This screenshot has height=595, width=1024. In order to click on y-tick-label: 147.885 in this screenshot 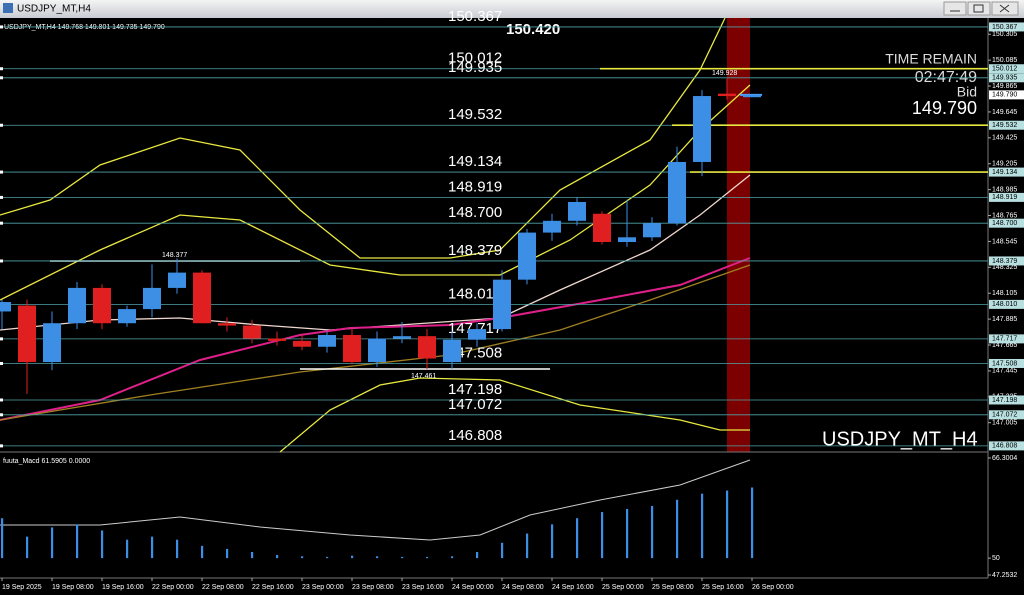, I will do `click(1004, 319)`.